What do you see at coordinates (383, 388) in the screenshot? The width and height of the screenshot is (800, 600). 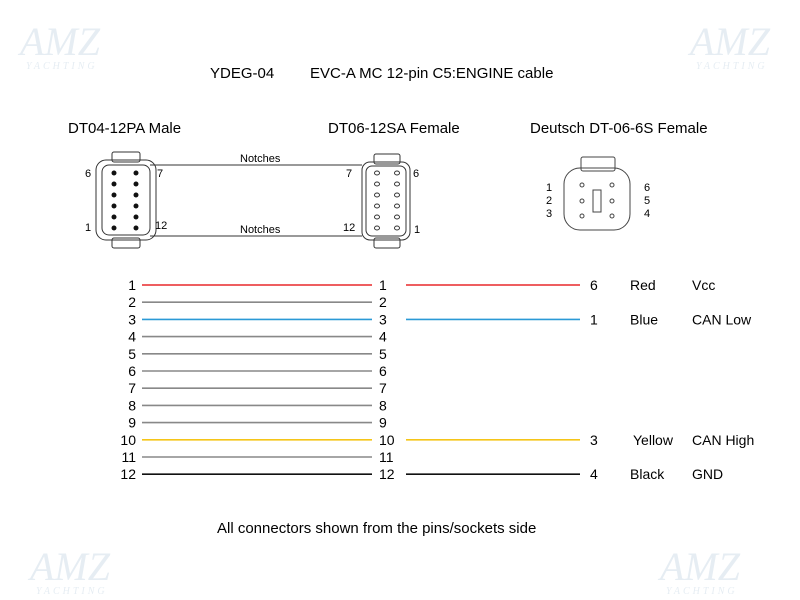 I see `mid-pin-number: 7` at bounding box center [383, 388].